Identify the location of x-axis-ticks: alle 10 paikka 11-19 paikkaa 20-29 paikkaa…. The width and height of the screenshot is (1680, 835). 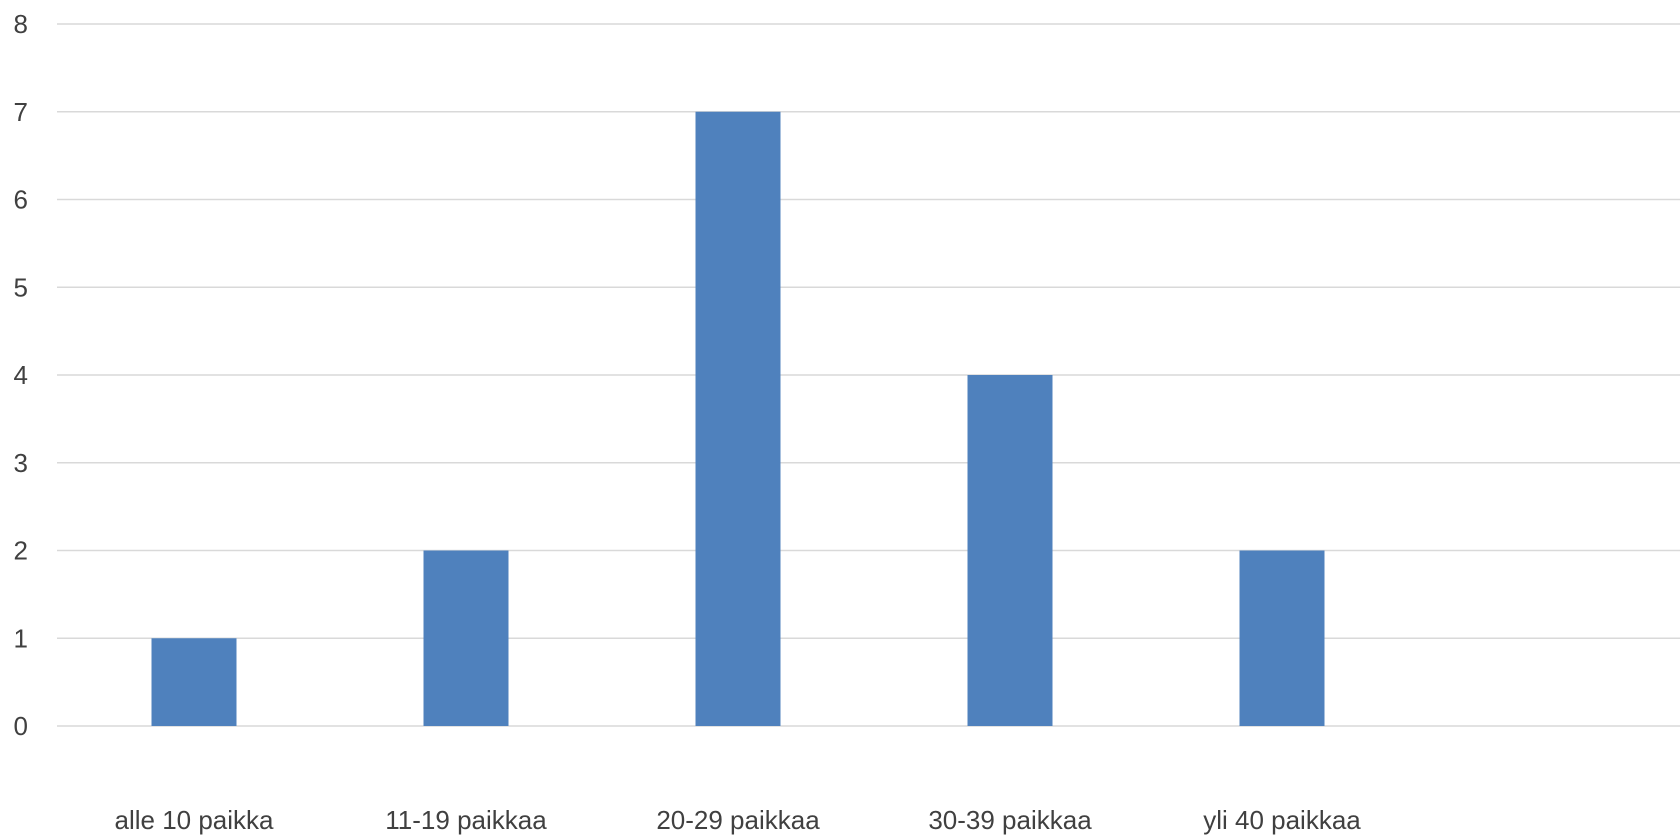
(738, 820).